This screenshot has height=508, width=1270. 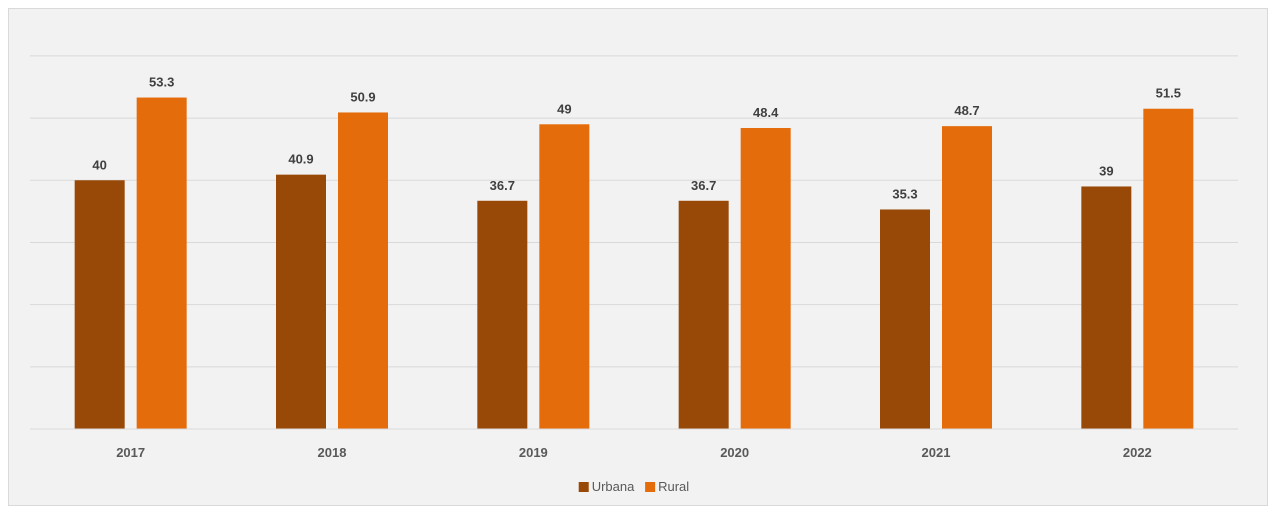 What do you see at coordinates (1168, 93) in the screenshot?
I see `data-label-rural-2022: 51.5` at bounding box center [1168, 93].